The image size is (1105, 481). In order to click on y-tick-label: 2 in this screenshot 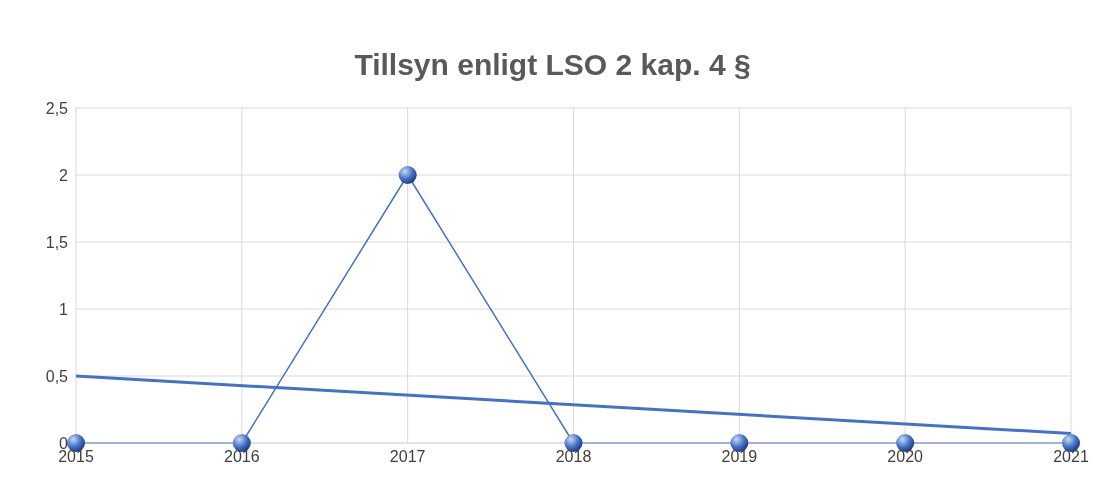, I will do `click(64, 175)`.